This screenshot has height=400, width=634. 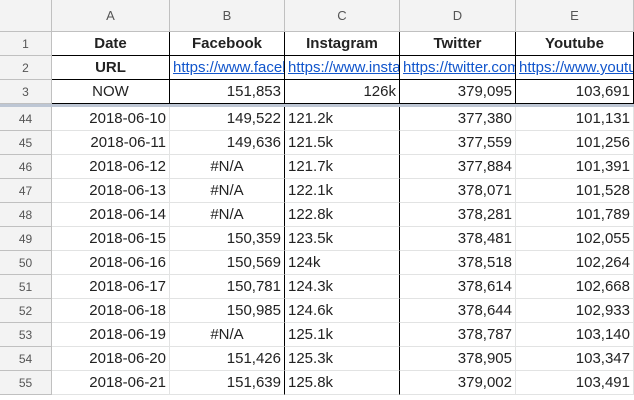 I want to click on data-cell: 124.6k, so click(x=342, y=311).